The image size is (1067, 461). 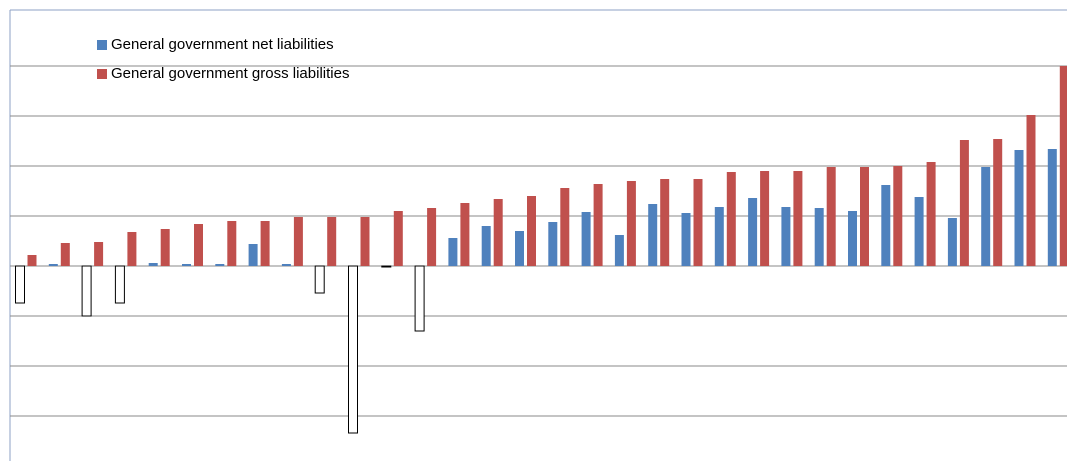 What do you see at coordinates (222, 44) in the screenshot?
I see `legend-label: General government net liabilities` at bounding box center [222, 44].